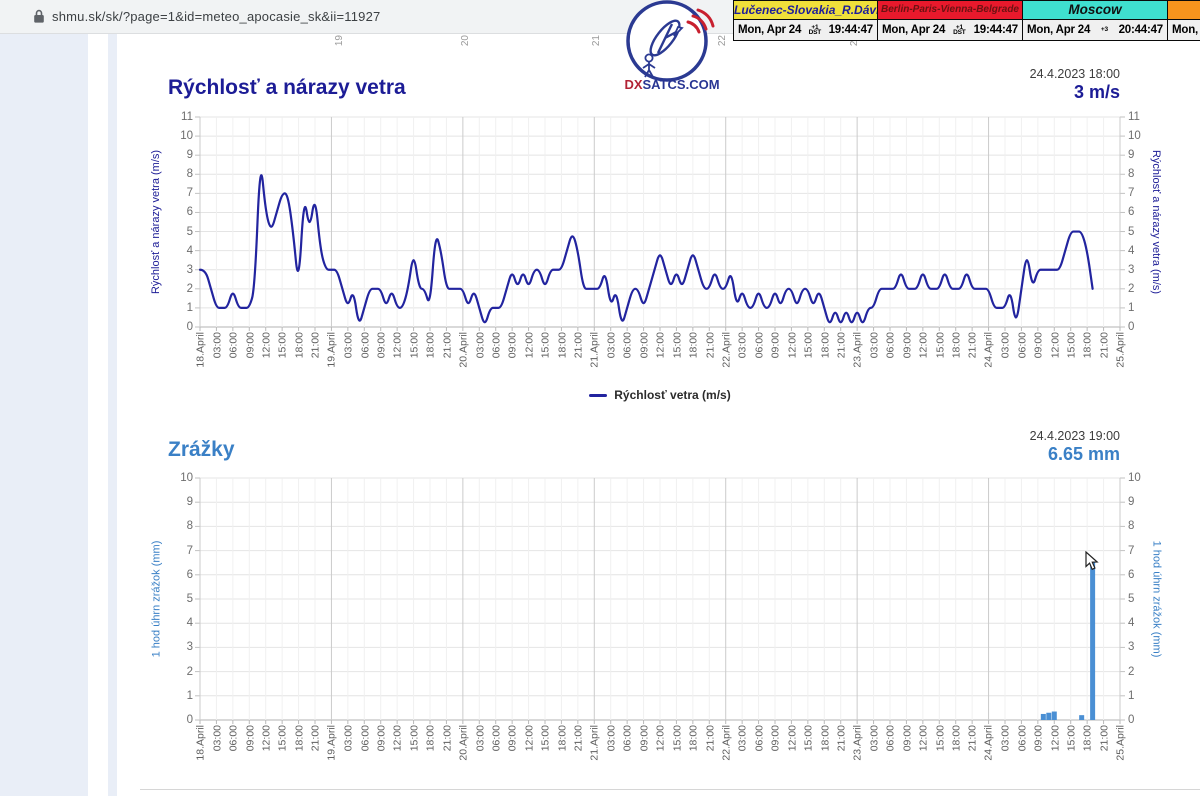 The width and height of the screenshot is (1200, 796). What do you see at coordinates (1095, 10) in the screenshot?
I see `clock-city-label: Moscow` at bounding box center [1095, 10].